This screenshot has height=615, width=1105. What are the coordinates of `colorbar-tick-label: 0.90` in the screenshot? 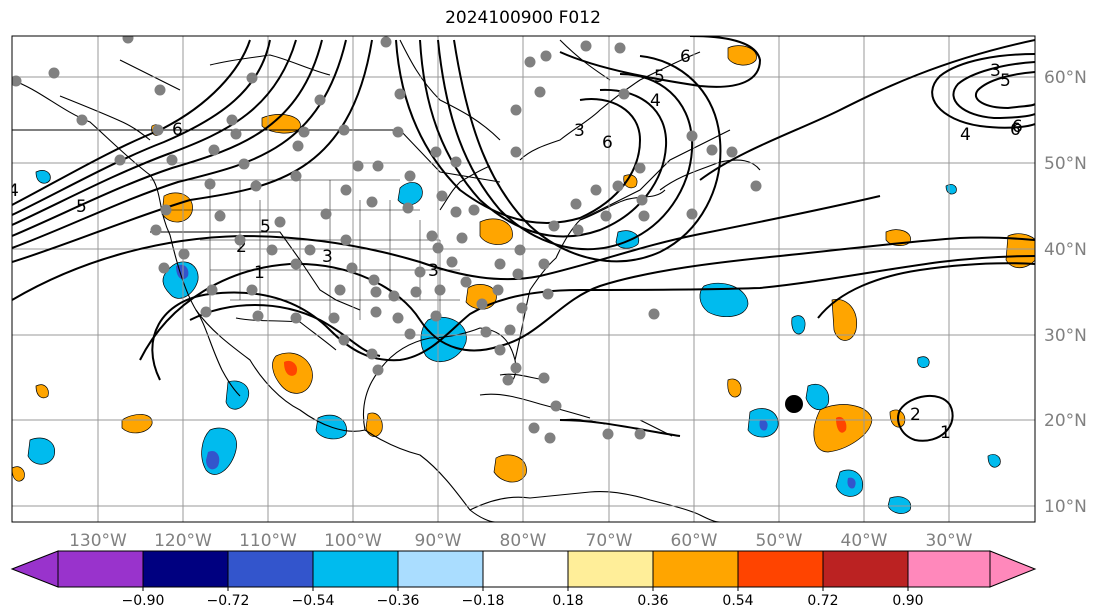 It's located at (907, 601).